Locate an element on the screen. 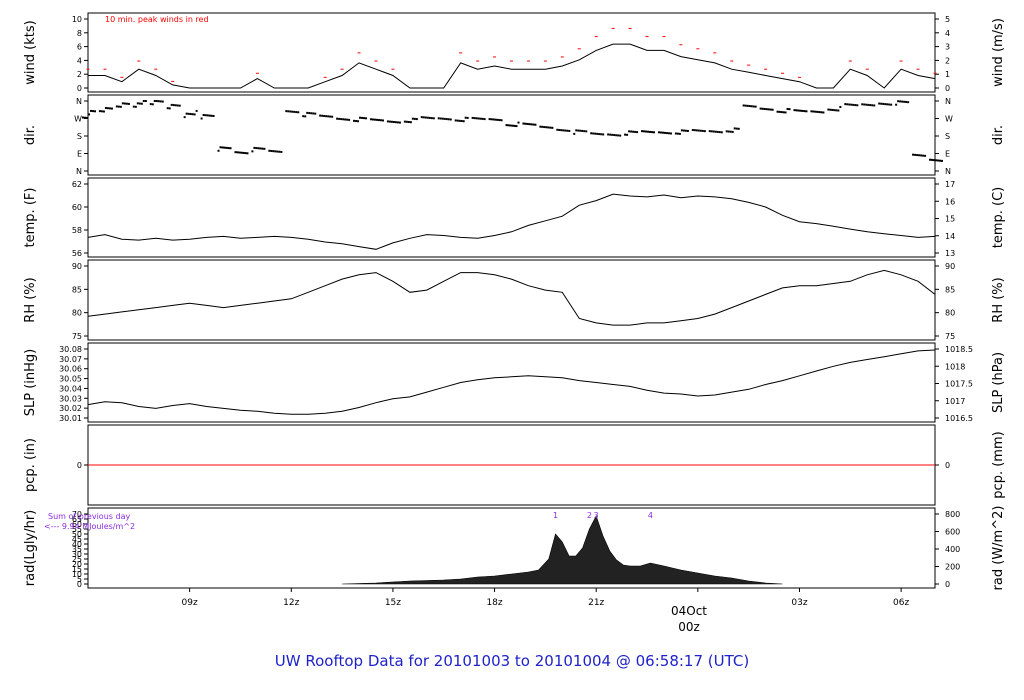 The width and height of the screenshot is (1024, 700). ytick-label-left: 30.04 is located at coordinates (70, 388).